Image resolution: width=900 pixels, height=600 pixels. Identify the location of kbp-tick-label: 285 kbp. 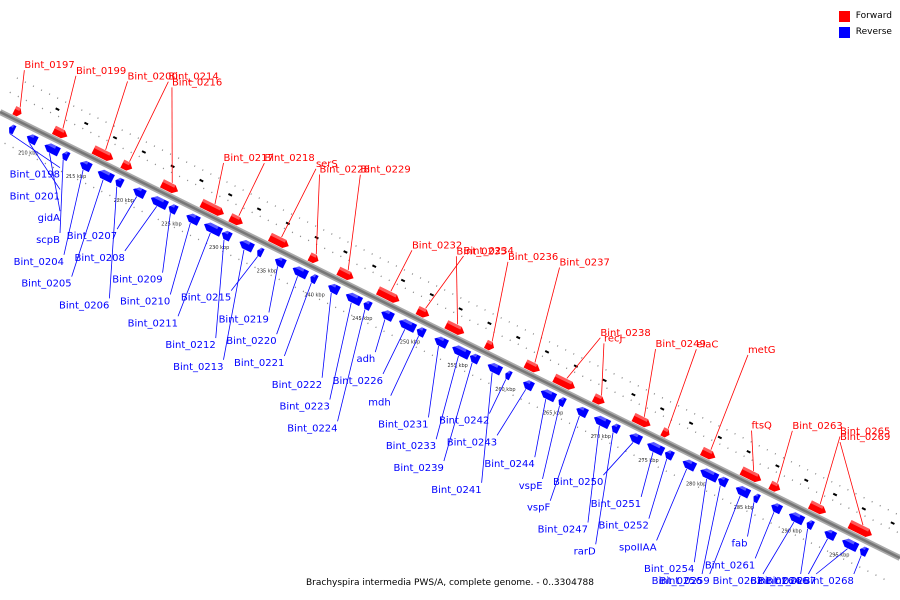
(744, 508).